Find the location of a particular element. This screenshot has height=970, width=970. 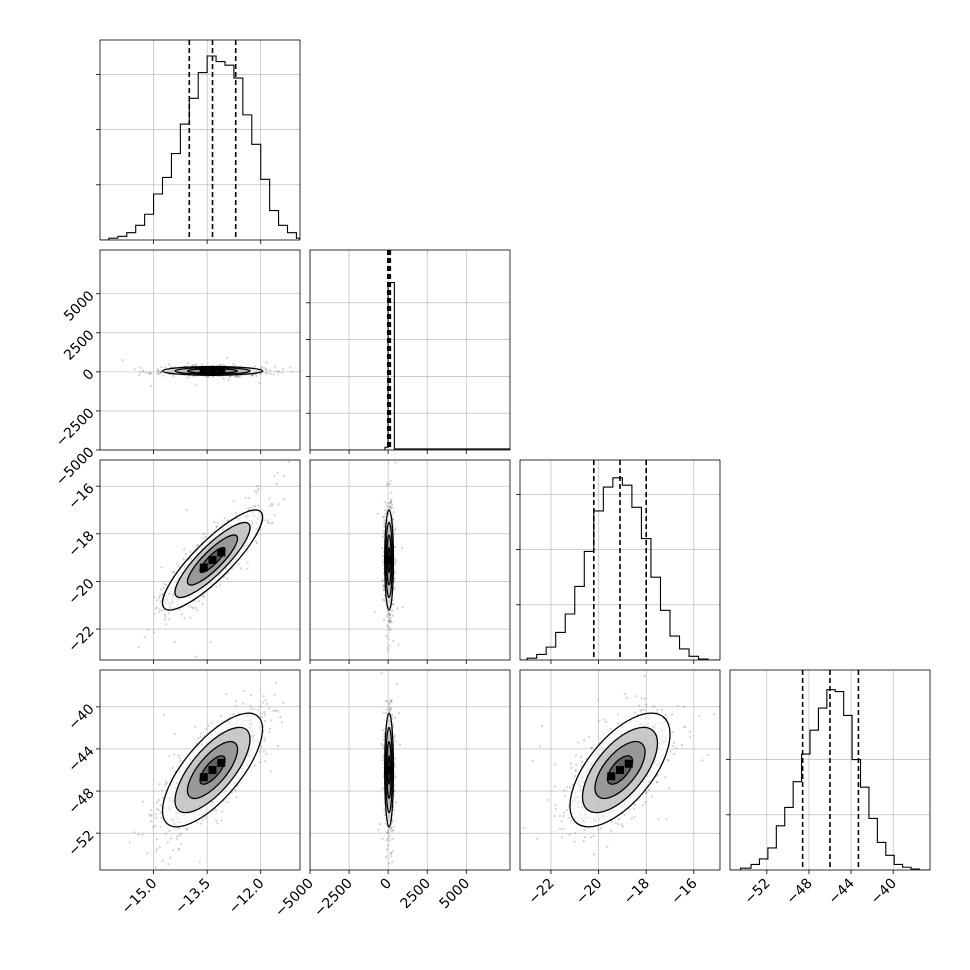

panel-frame-d0 is located at coordinates (200, 140).